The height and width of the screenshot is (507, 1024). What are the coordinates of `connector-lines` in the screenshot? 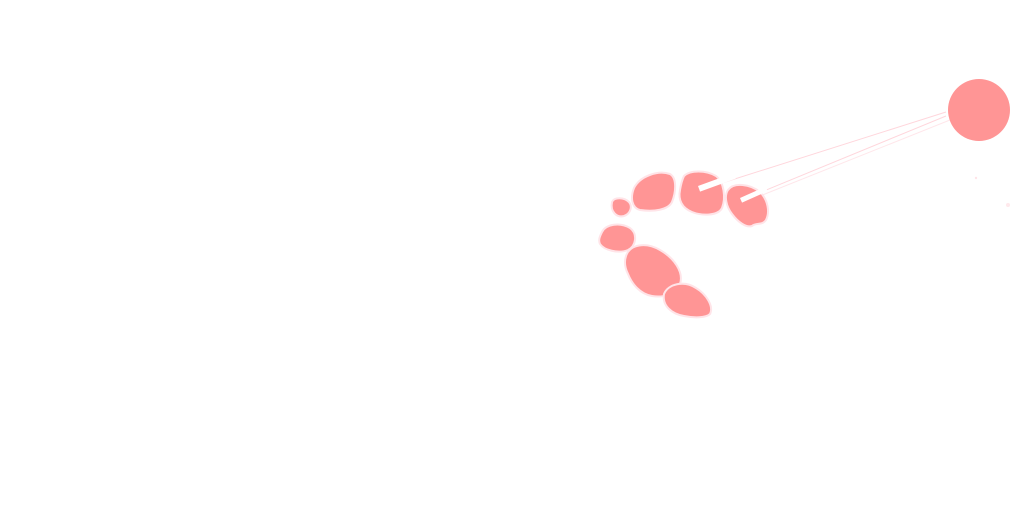 It's located at (825, 156).